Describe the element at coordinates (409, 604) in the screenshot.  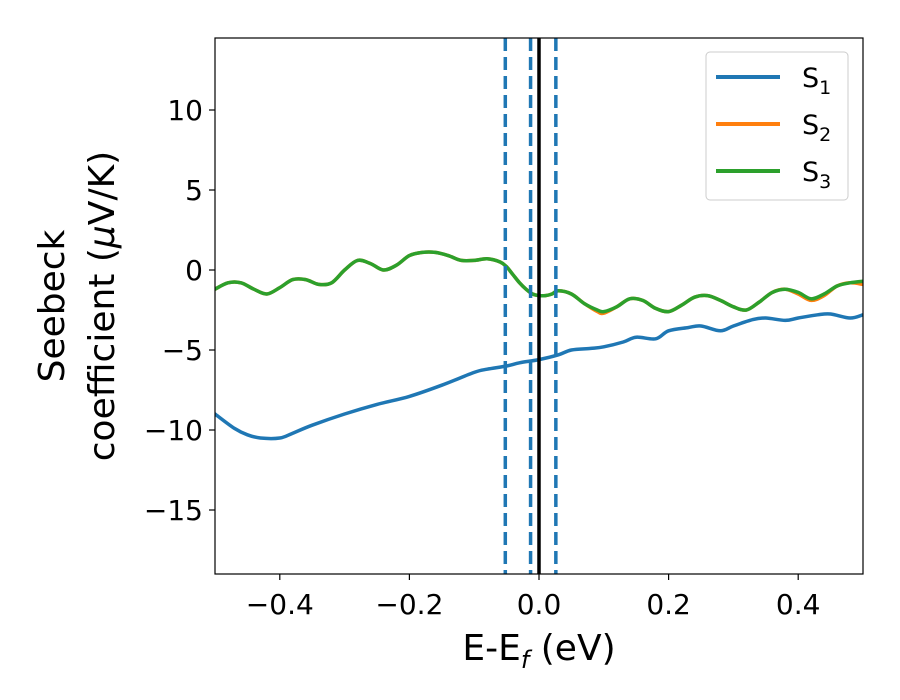
I see `x-tick-label: −0.2` at that location.